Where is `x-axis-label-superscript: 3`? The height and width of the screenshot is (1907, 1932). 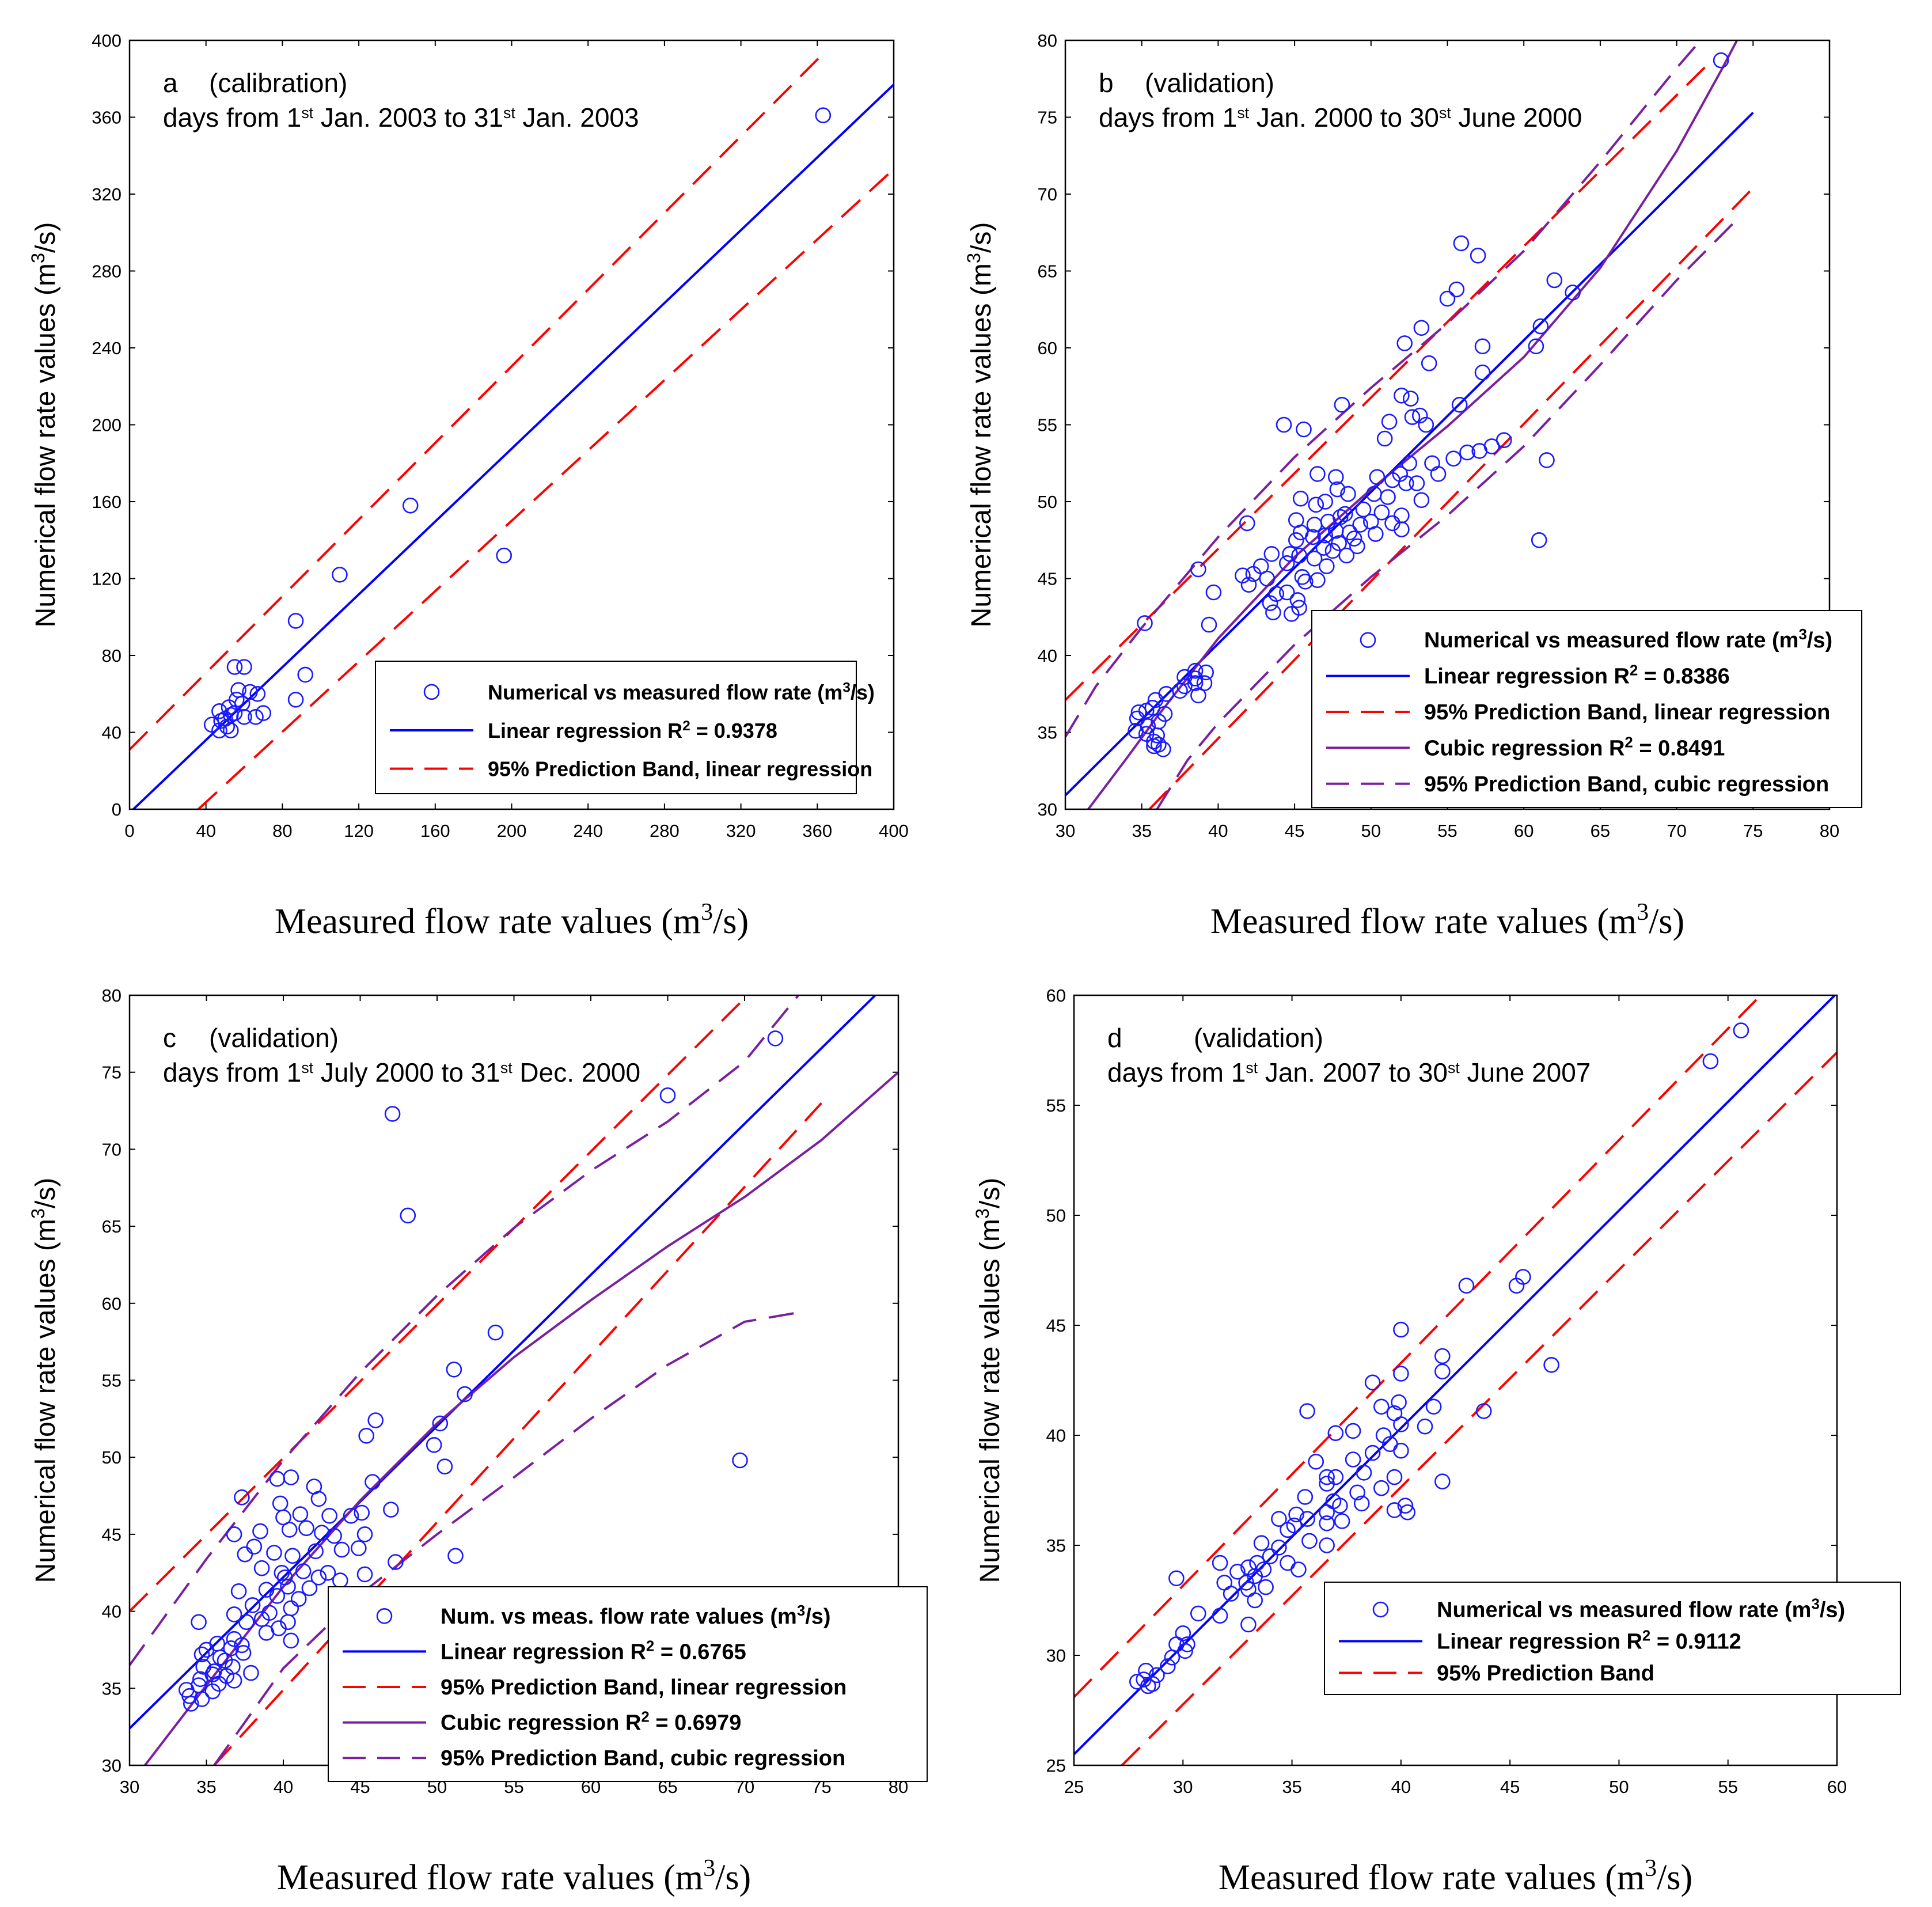 x-axis-label-superscript: 3 is located at coordinates (707, 912).